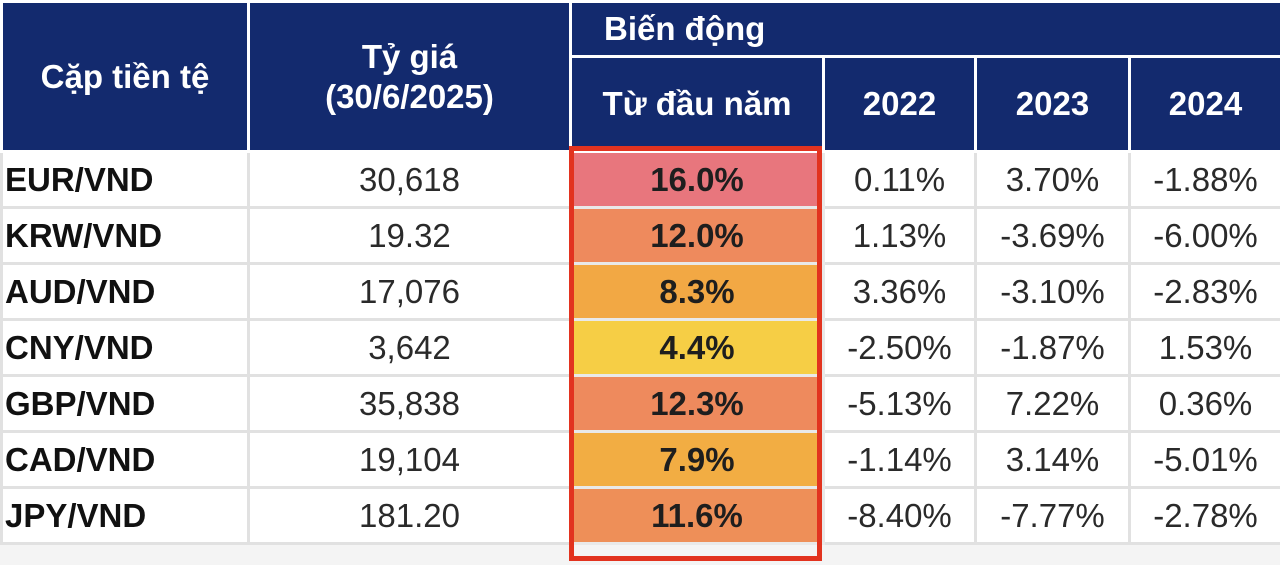 The height and width of the screenshot is (565, 1280). Describe the element at coordinates (125, 403) in the screenshot. I see `currency-pair-cell: GBP/VND` at that location.